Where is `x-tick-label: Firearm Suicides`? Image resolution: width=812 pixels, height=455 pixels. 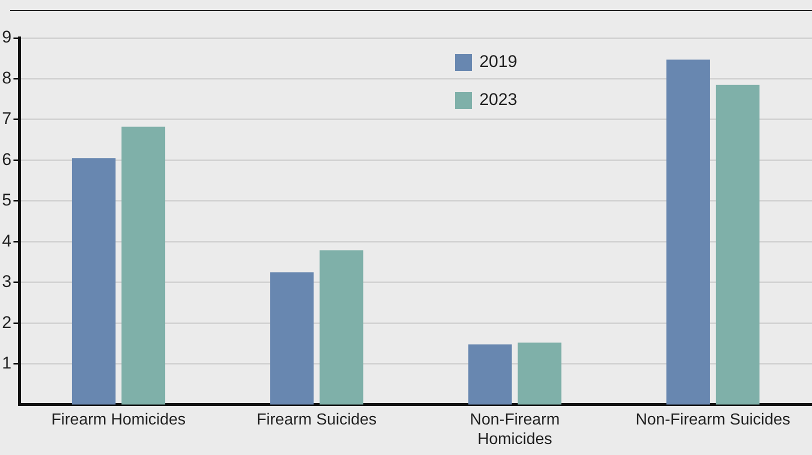 x-tick-label: Firearm Suicides is located at coordinates (316, 420).